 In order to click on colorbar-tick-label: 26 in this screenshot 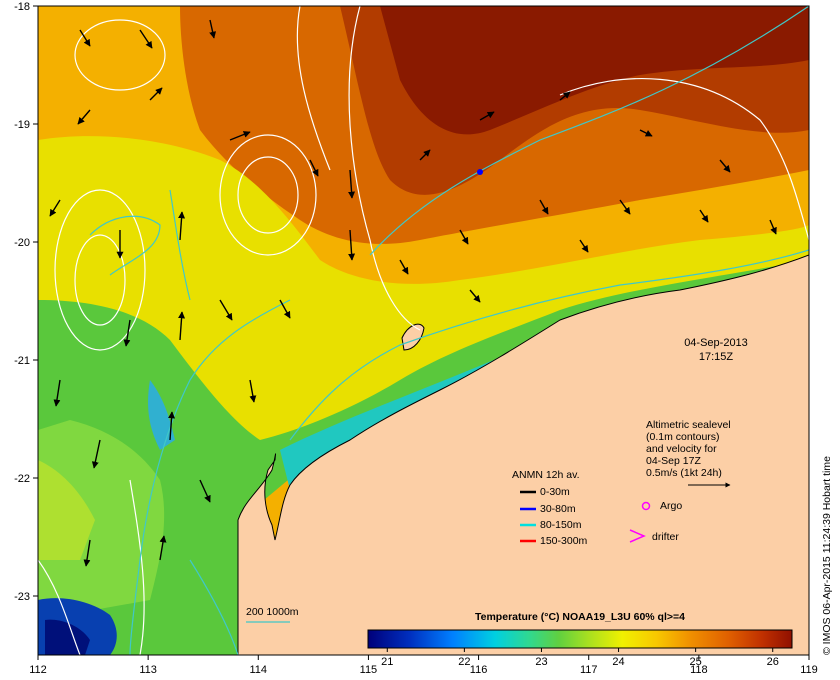, I will do `click(773, 662)`.